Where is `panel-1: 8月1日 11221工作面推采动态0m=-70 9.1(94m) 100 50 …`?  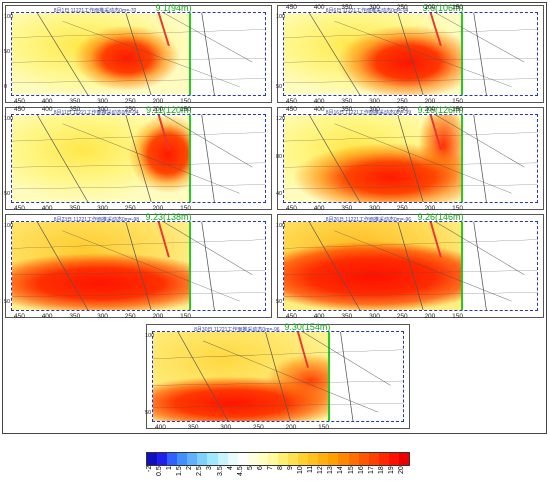 panel-1: 8月1日 11221工作面推采动态0m=-70 9.1(94m) 100 50 … is located at coordinates (138, 54).